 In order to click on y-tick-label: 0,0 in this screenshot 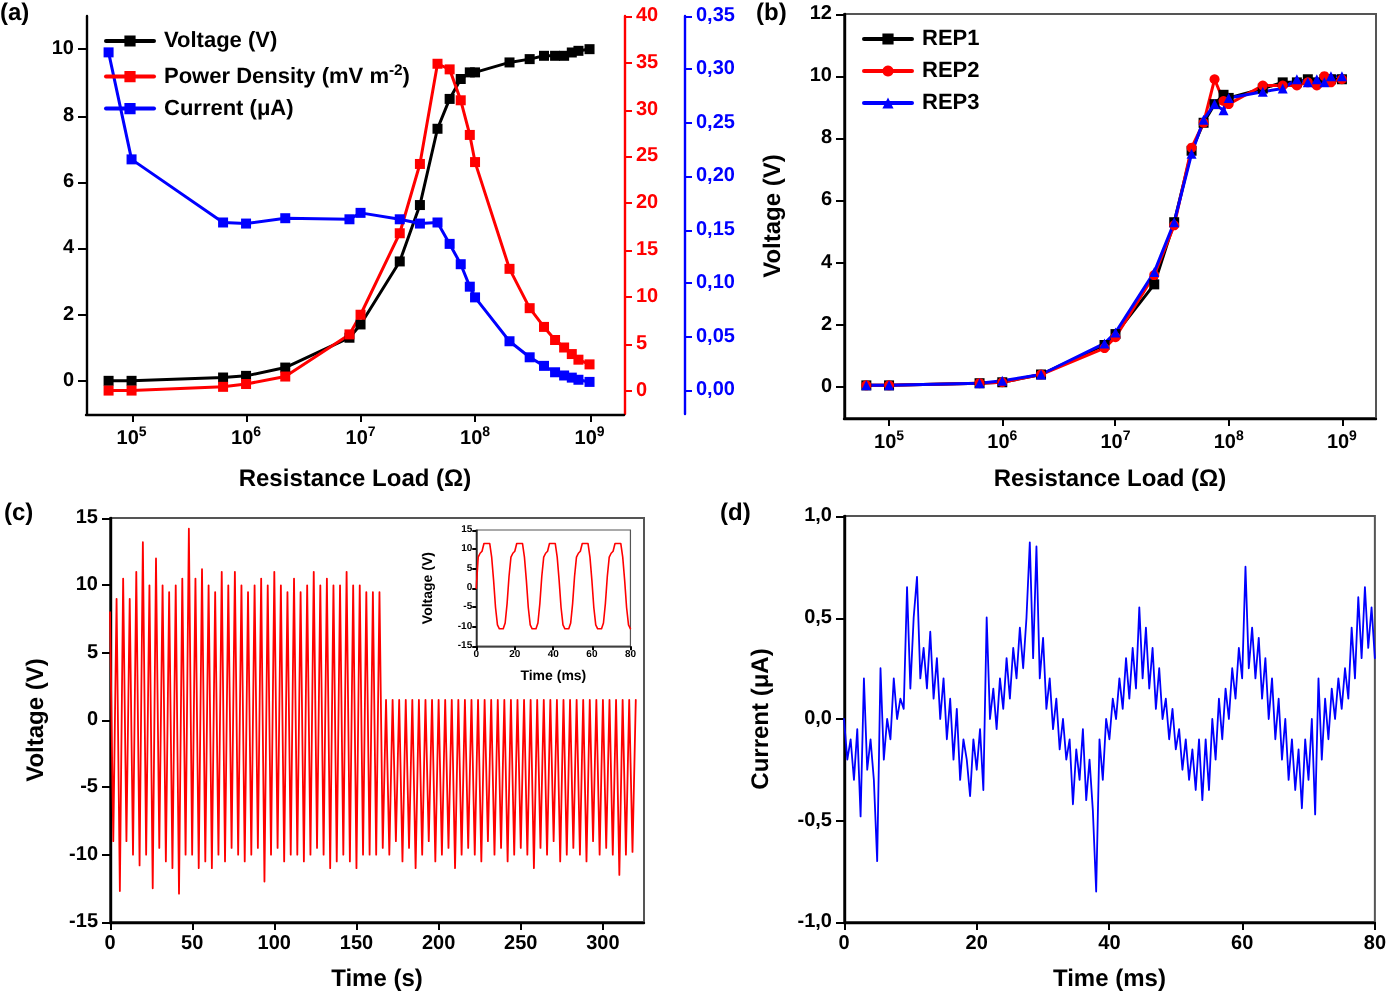, I will do `click(818, 719)`.